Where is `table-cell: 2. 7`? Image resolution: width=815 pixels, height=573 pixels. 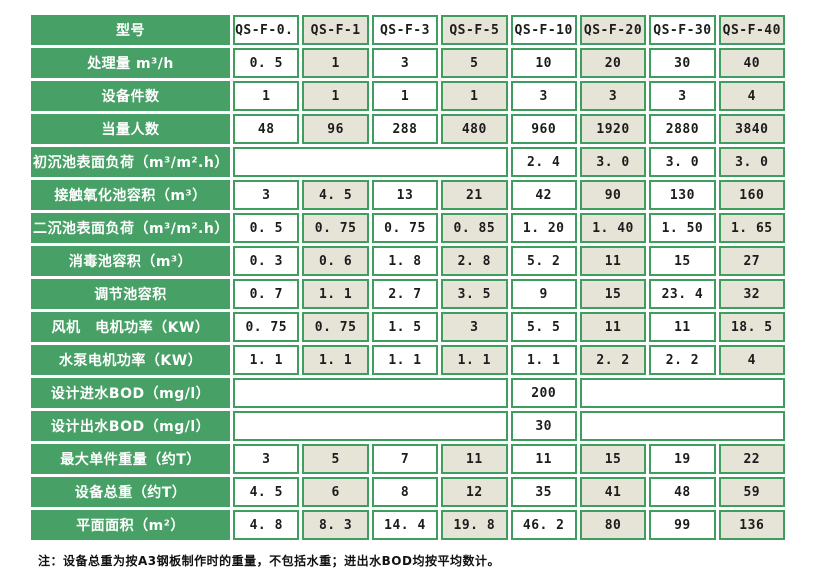
table-cell: 2. 7 is located at coordinates (405, 294).